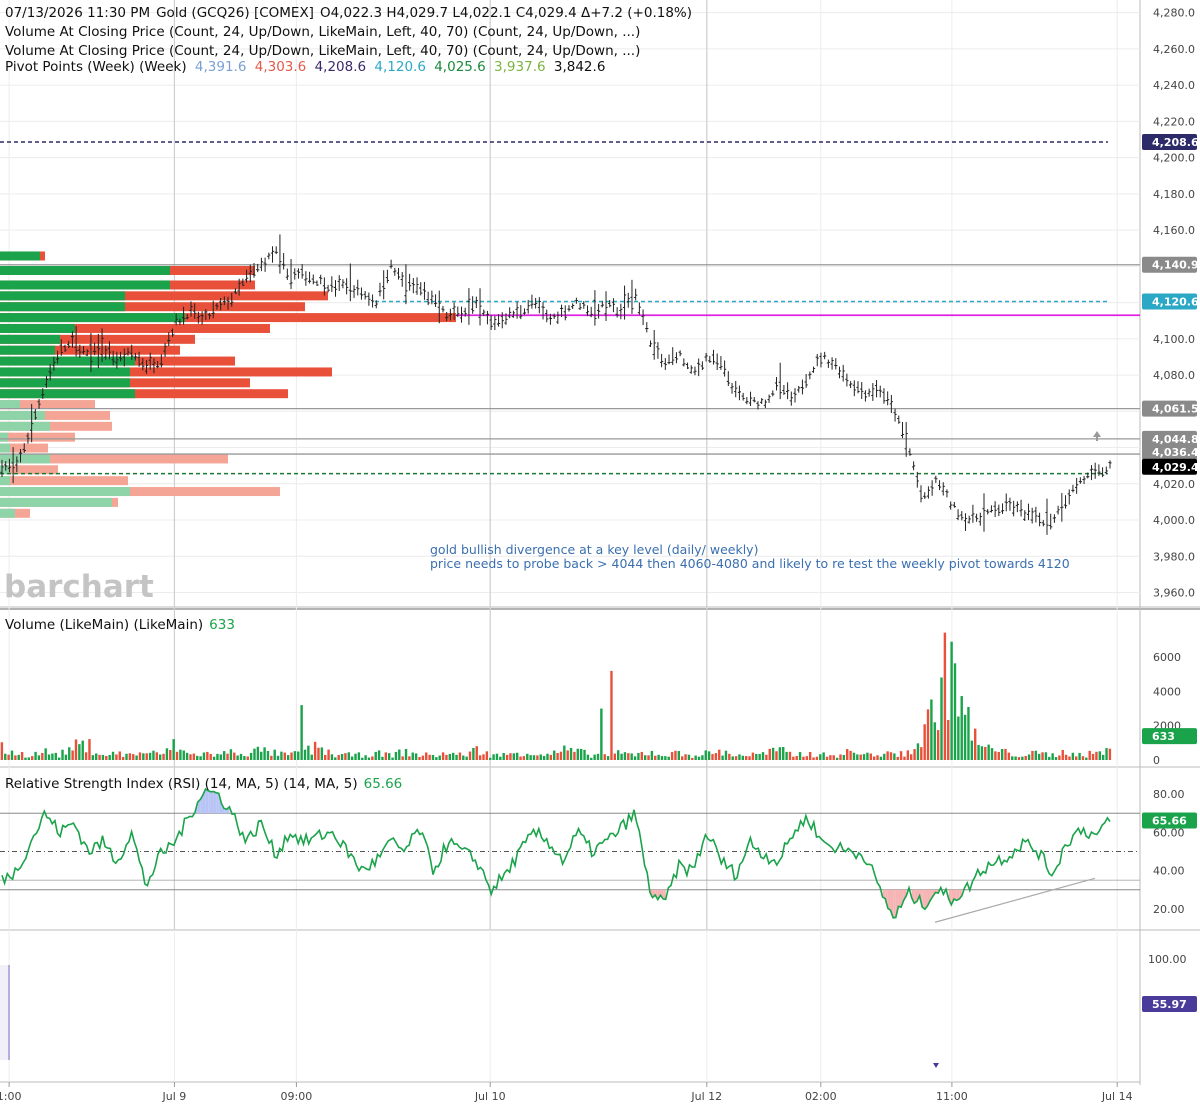 This screenshot has height=1110, width=1200. What do you see at coordinates (207, 801) in the screenshot?
I see `rsi-overbought-fill` at bounding box center [207, 801].